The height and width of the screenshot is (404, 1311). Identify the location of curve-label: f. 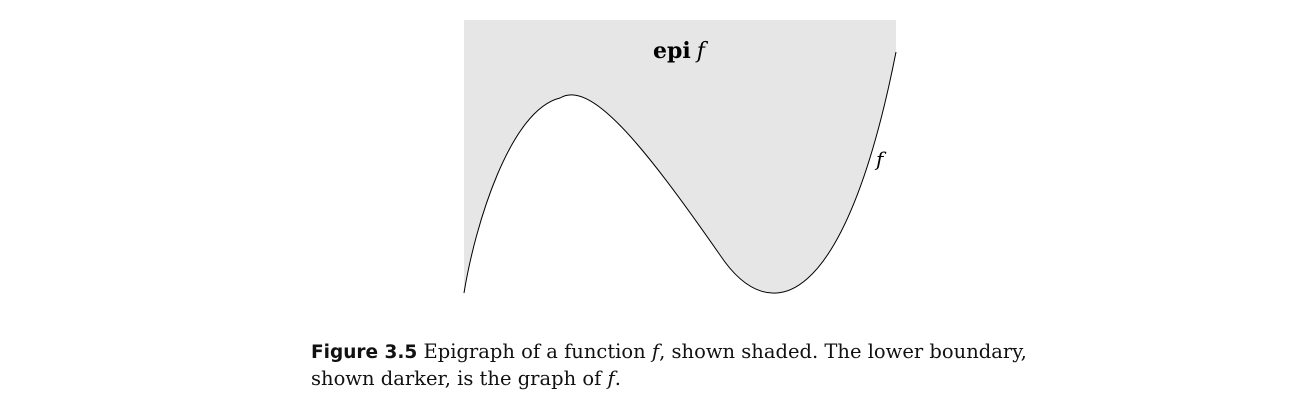
(880, 159).